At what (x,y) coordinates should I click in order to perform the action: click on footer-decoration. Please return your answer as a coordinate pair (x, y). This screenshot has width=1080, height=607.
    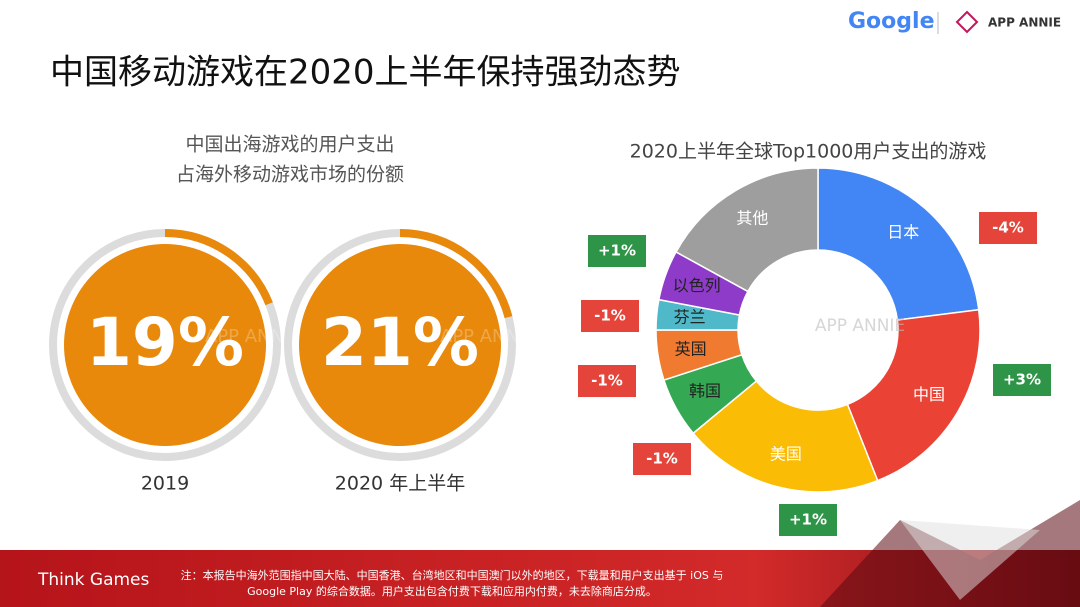
    Looking at the image, I should click on (970, 560).